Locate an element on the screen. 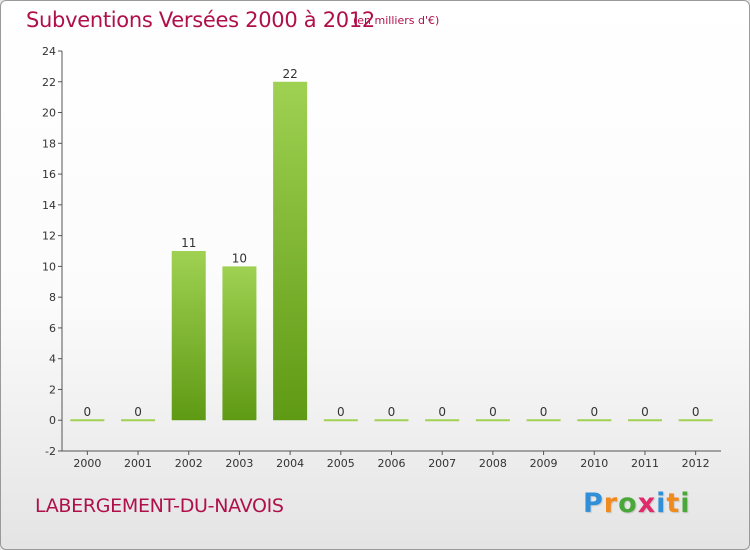 The image size is (750, 550). y-tick-label-6: 6 is located at coordinates (52, 328).